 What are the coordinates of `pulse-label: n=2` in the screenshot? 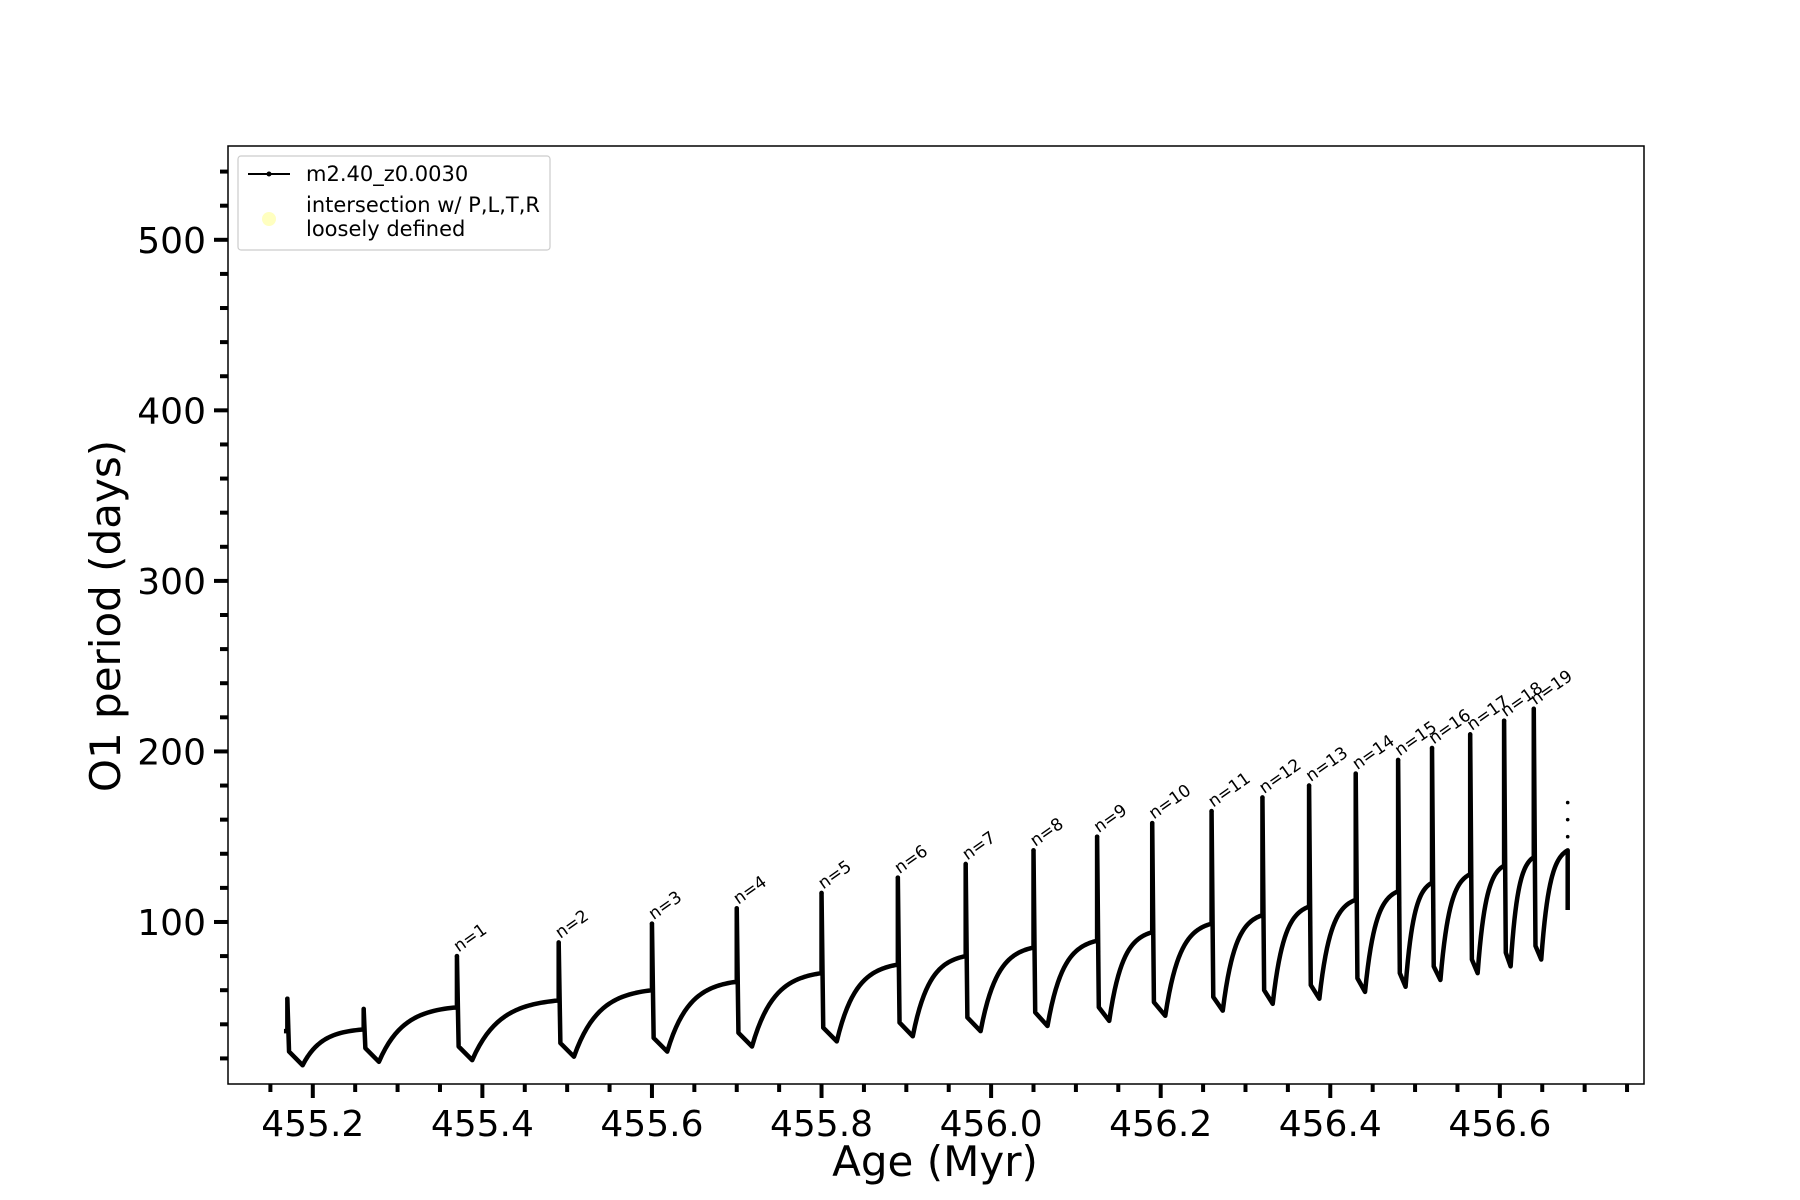 It's located at (572, 924).